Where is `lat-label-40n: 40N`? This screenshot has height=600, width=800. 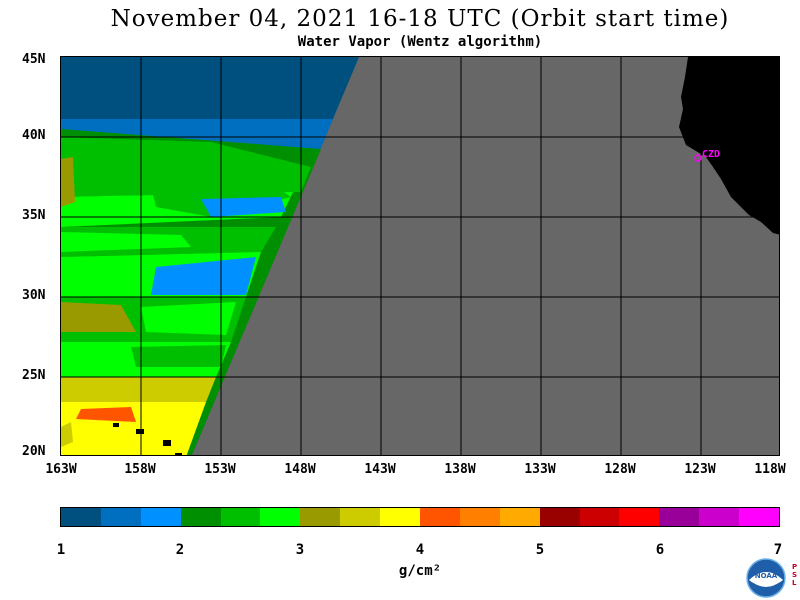
lat-label-40n: 40N is located at coordinates (34, 135).